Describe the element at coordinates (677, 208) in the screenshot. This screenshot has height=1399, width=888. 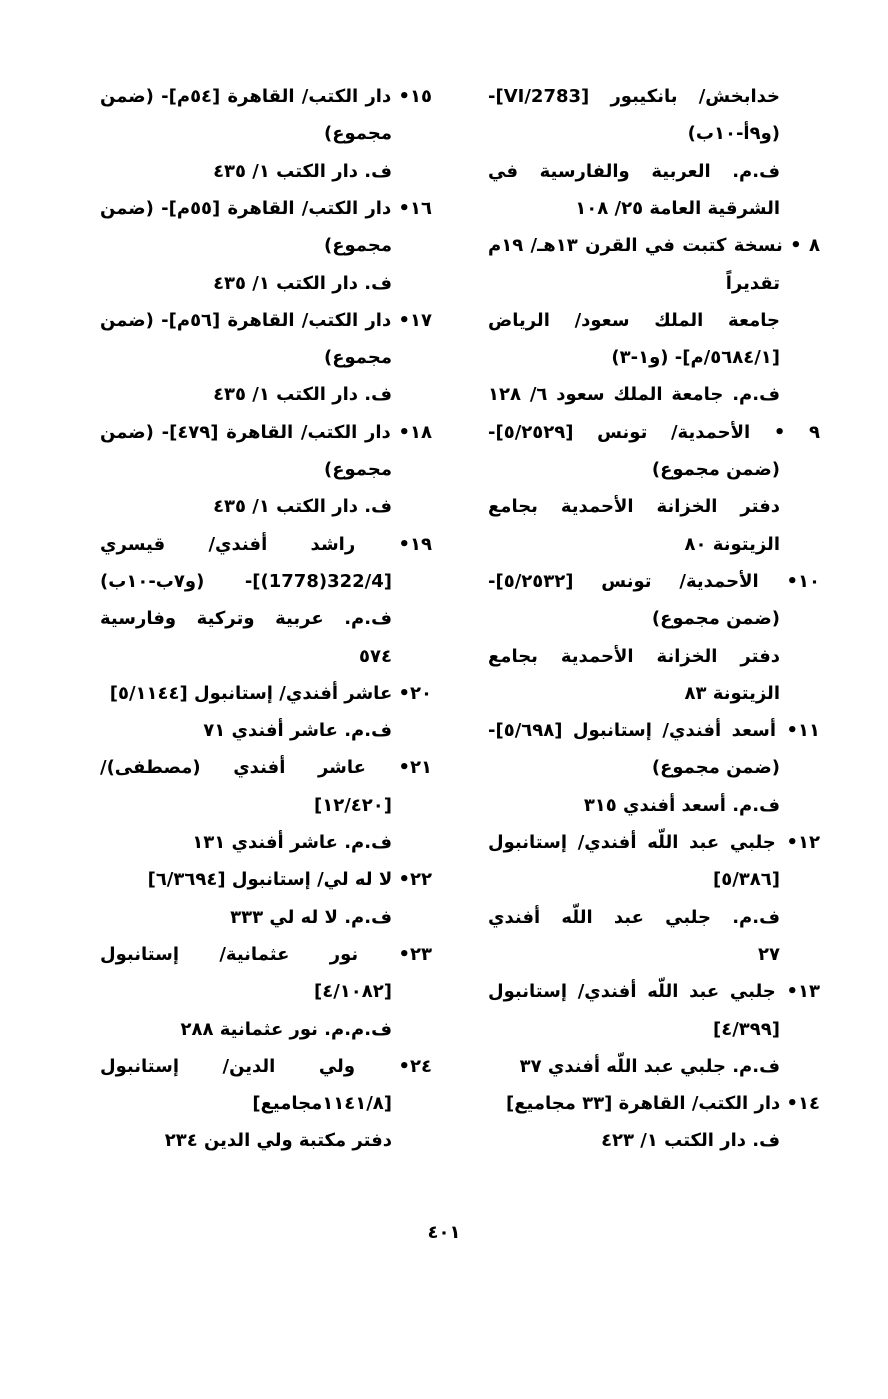
I see `text-line: الشرقية العامة ٢٥/ ١٠٨` at that location.